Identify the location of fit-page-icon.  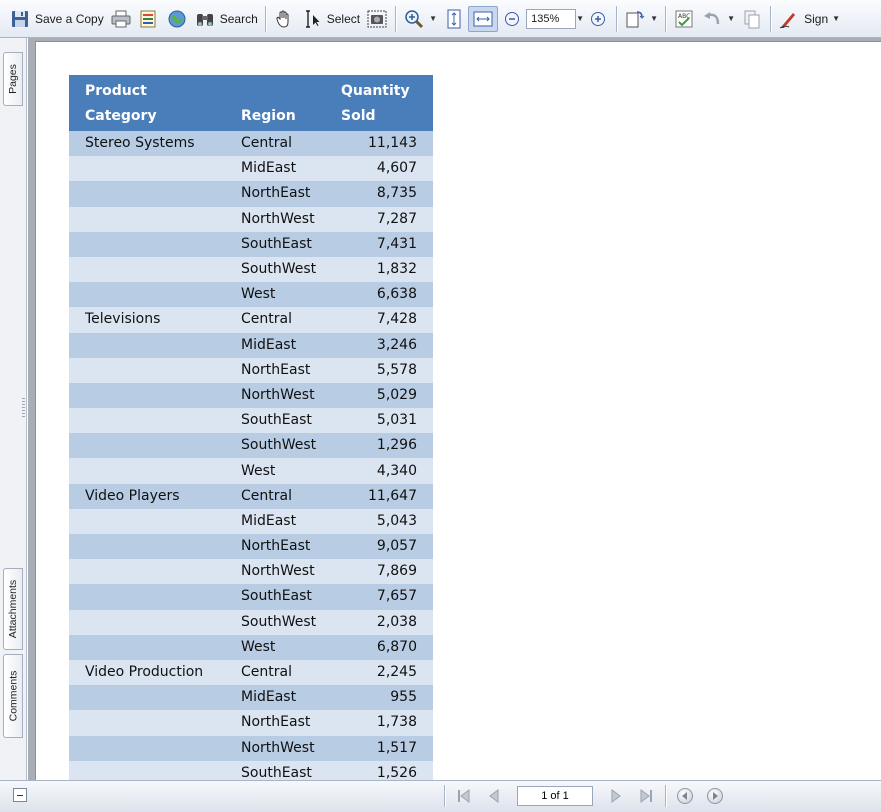
(454, 19).